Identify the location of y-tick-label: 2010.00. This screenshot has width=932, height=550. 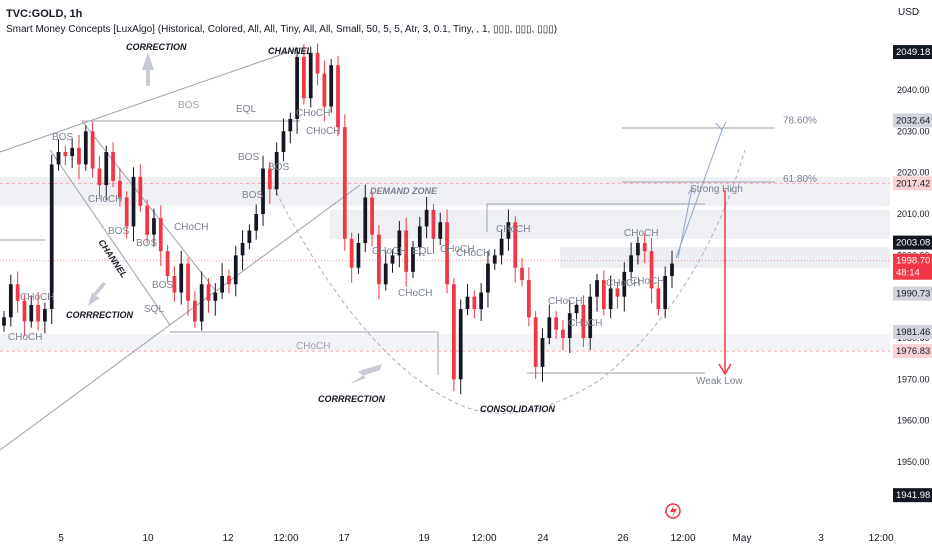
(913, 214).